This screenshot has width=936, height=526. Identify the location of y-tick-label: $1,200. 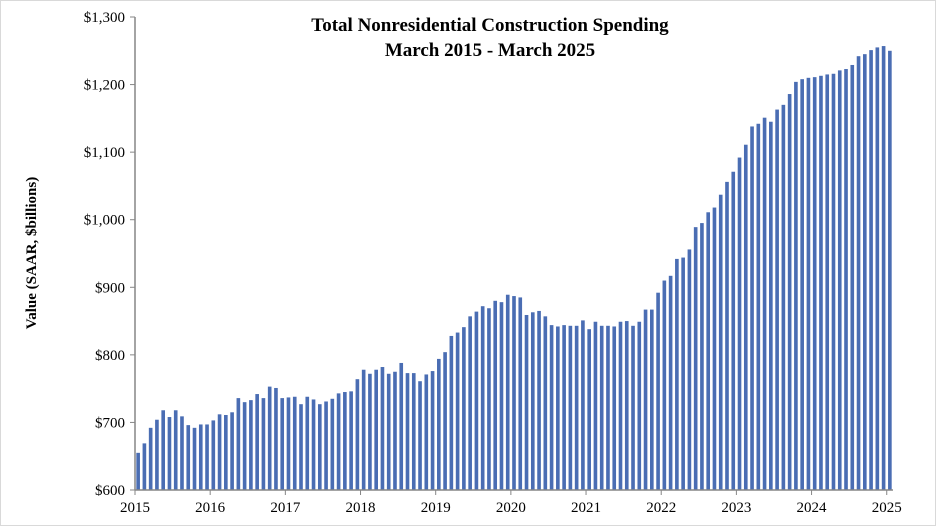
(104, 86).